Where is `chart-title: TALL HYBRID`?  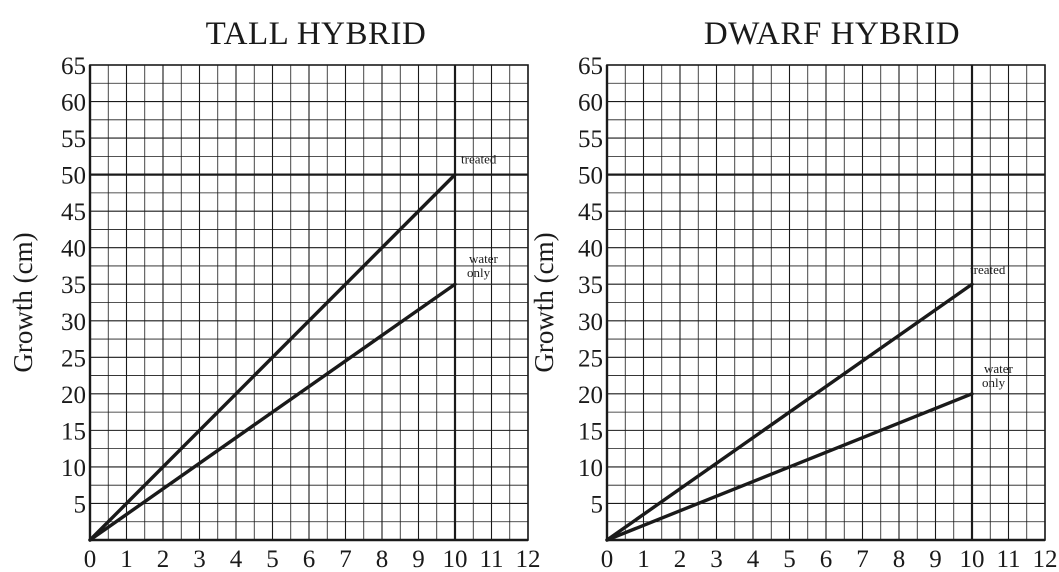 chart-title: TALL HYBRID is located at coordinates (316, 34).